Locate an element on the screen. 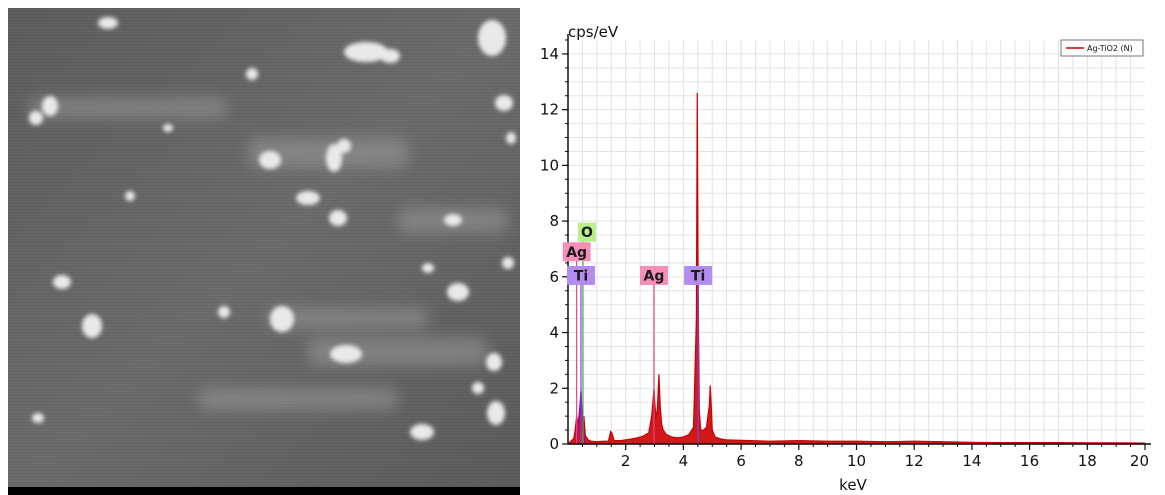 The width and height of the screenshot is (1165, 495). x-tick-label: 14 is located at coordinates (971, 461).